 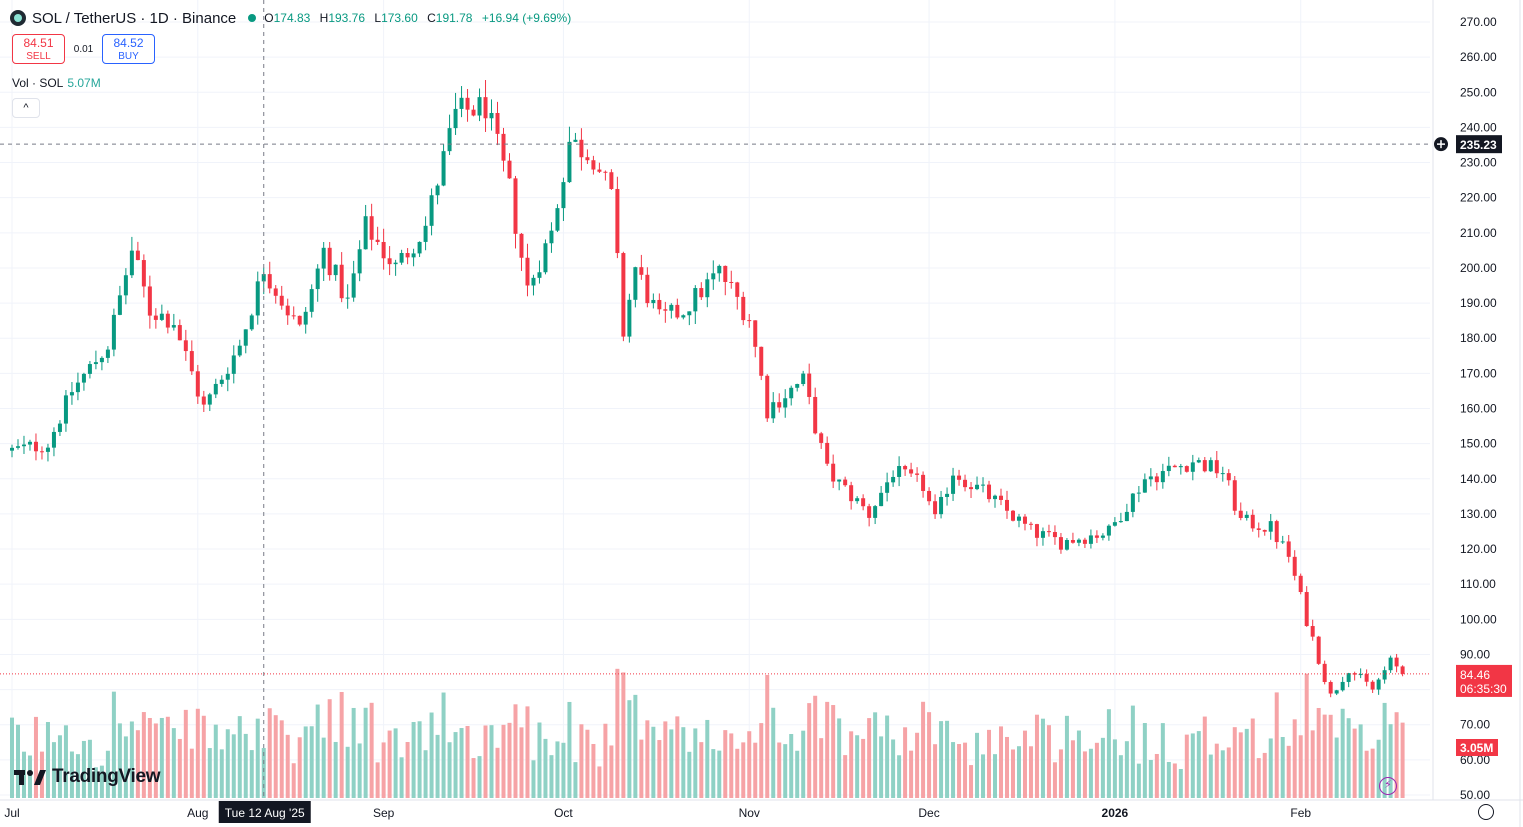 I want to click on buy-button: 84.52 BUY, so click(x=128, y=49).